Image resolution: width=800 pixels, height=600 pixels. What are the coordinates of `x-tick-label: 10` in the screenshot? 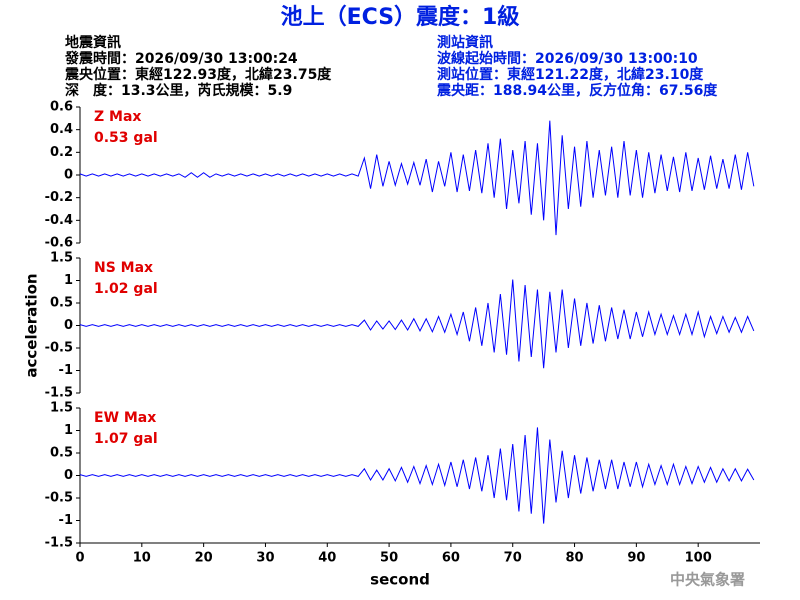 It's located at (142, 558).